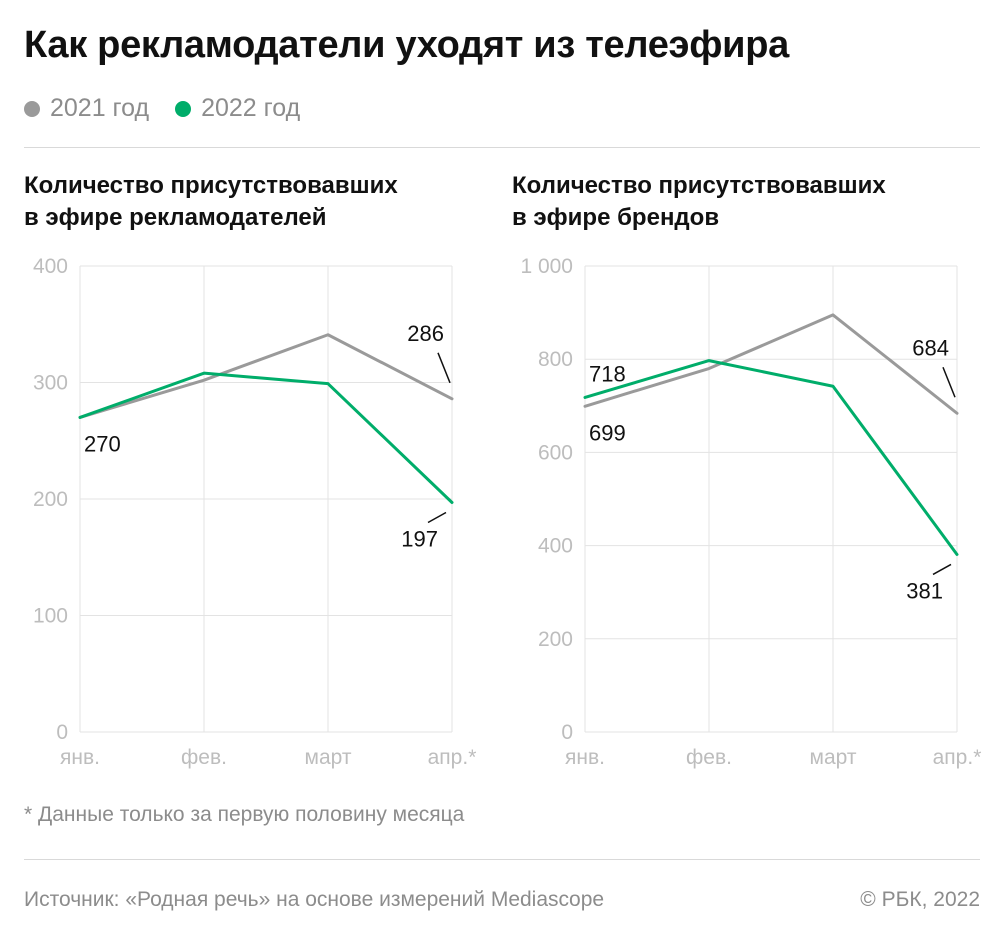 The width and height of the screenshot is (1005, 941). Describe the element at coordinates (957, 757) in the screenshot. I see `brands-x-tick-label-3: апр.*` at that location.